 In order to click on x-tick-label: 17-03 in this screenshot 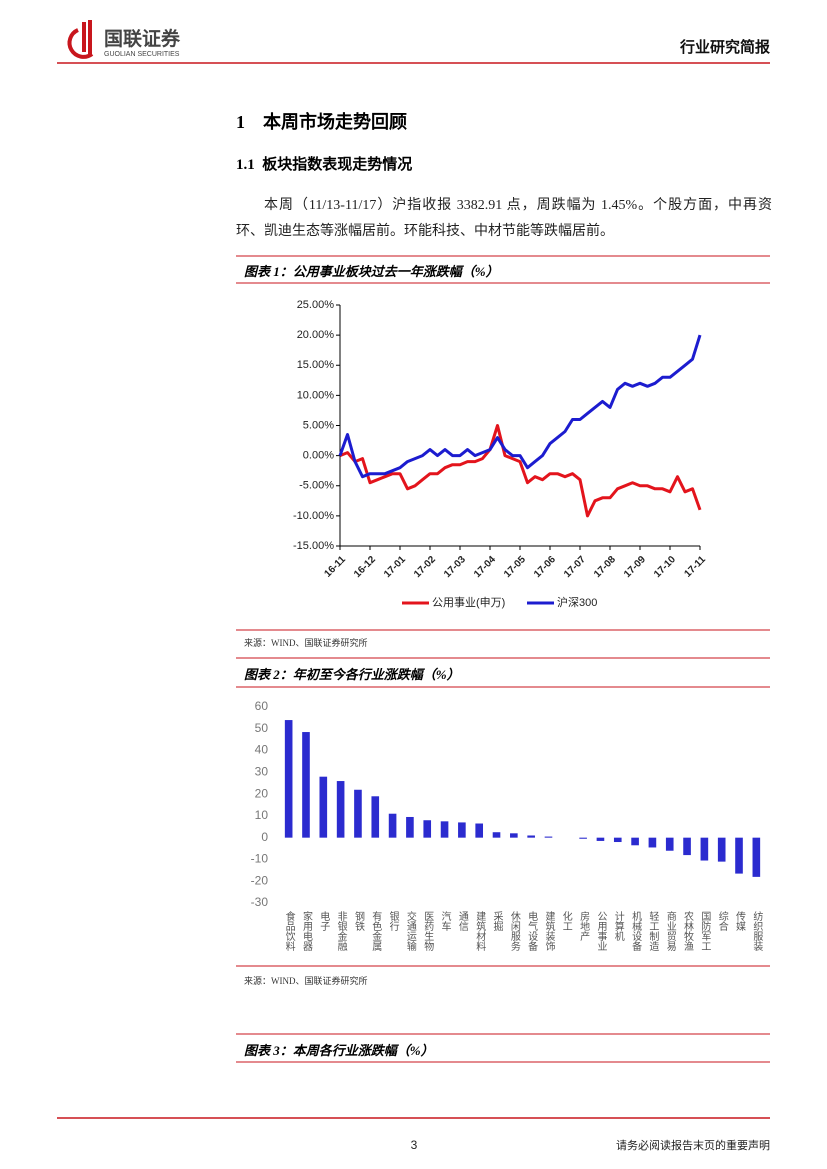, I will do `click(455, 567)`.